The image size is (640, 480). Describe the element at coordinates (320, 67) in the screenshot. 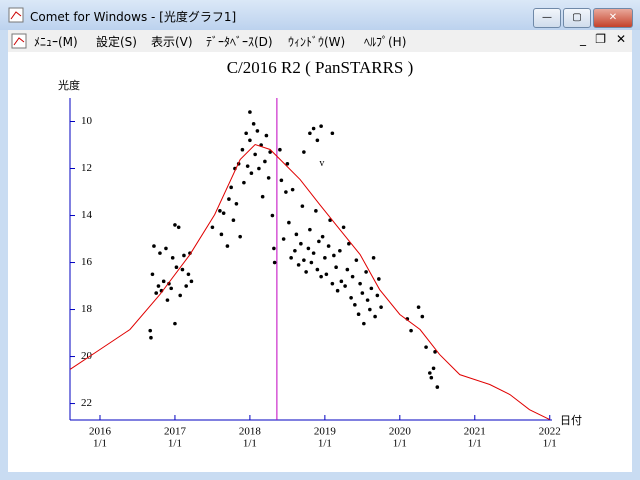

I see `chart-title: C/2016 R2 ( PanSTARRS )` at that location.